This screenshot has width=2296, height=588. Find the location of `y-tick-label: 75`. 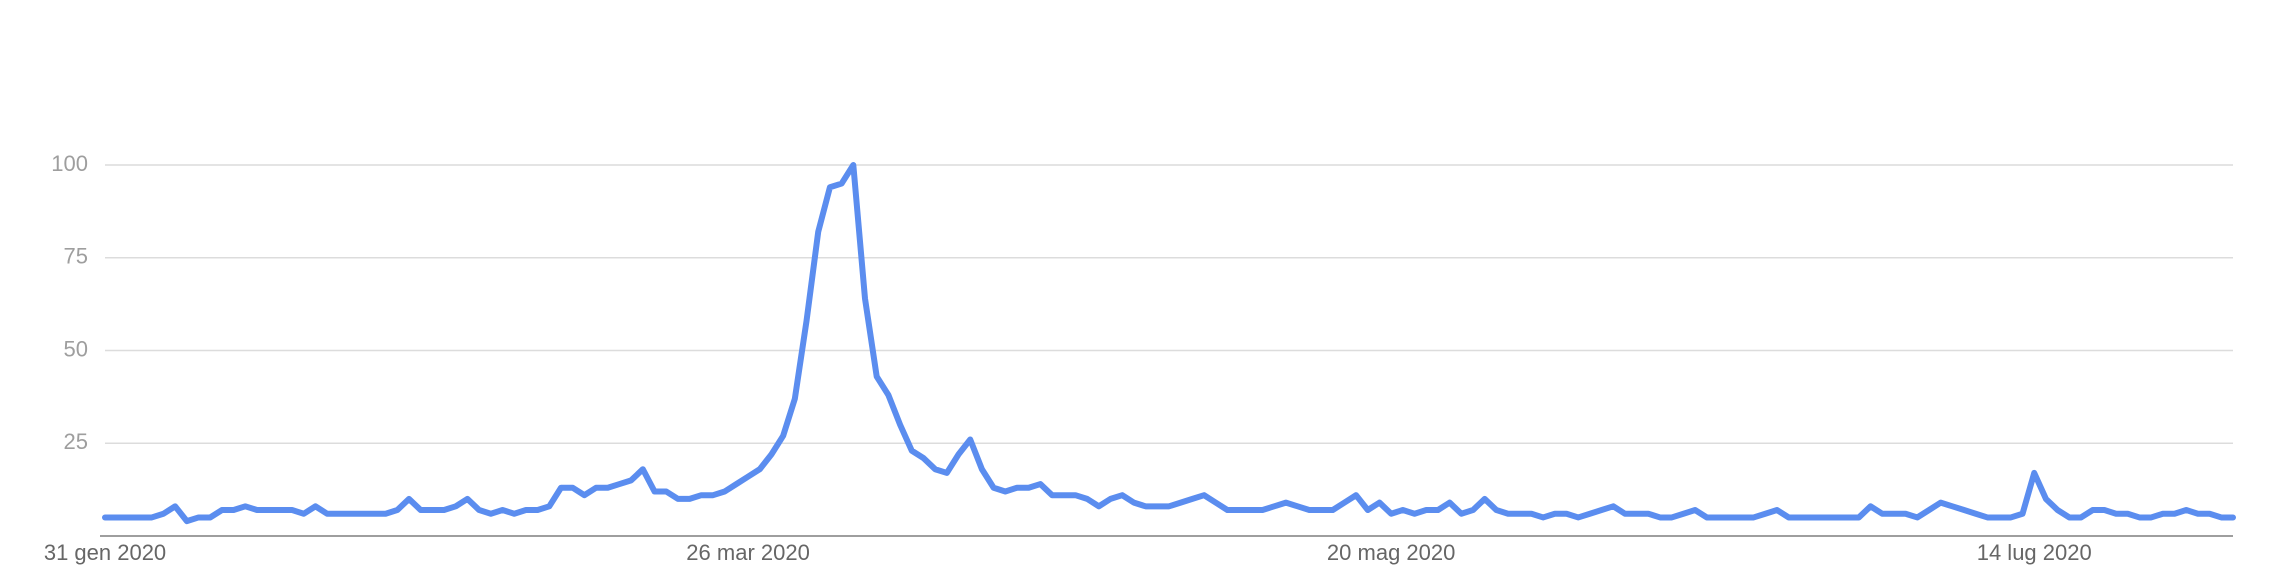

y-tick-label: 75 is located at coordinates (76, 256).